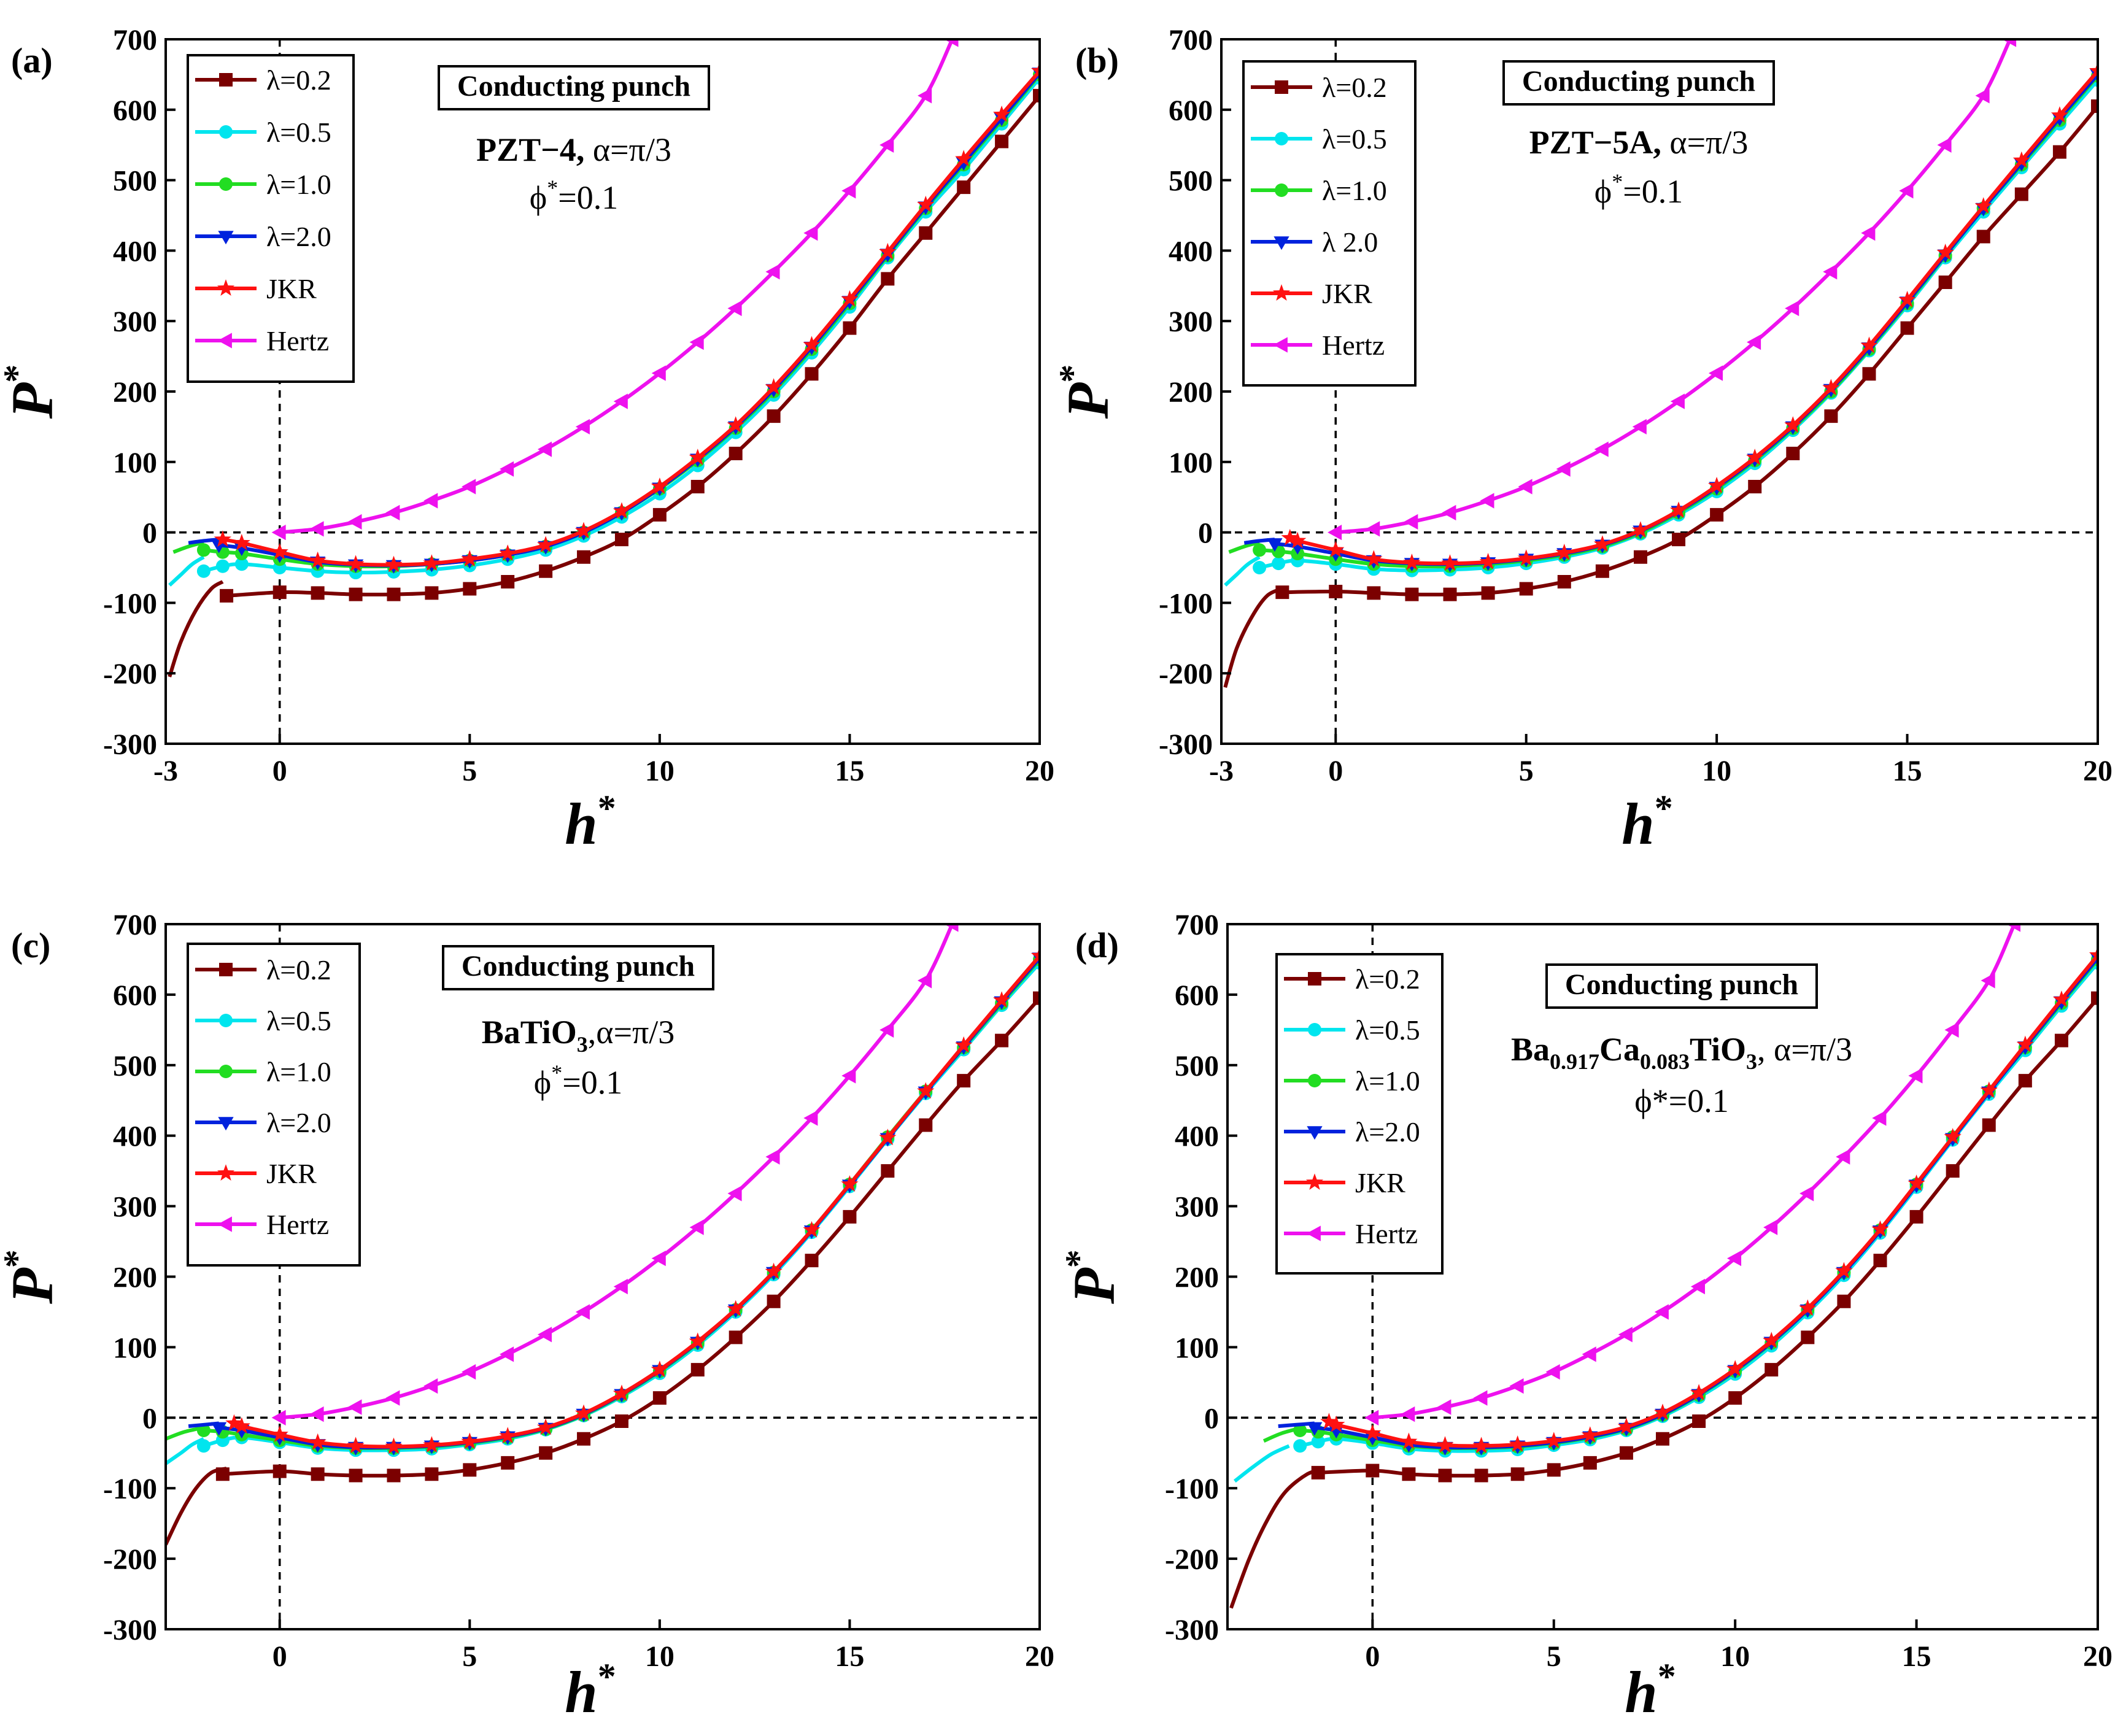  Describe the element at coordinates (150, 1419) in the screenshot. I see `y-tick-label: 0` at that location.